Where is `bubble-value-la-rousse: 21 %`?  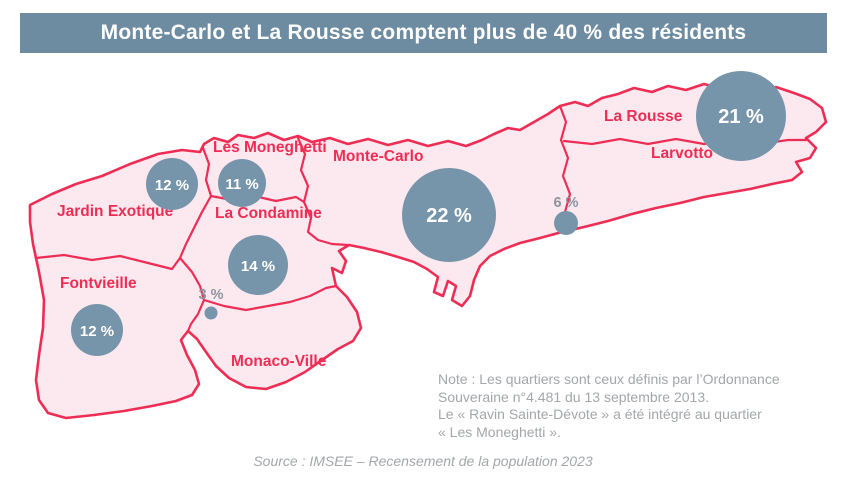
bubble-value-la-rousse: 21 % is located at coordinates (741, 117).